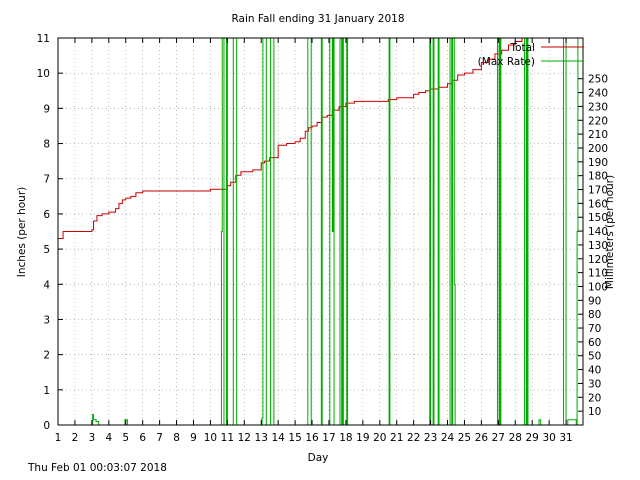 The height and width of the screenshot is (480, 640). Describe the element at coordinates (594, 412) in the screenshot. I see `y2-tick-label: 10` at that location.